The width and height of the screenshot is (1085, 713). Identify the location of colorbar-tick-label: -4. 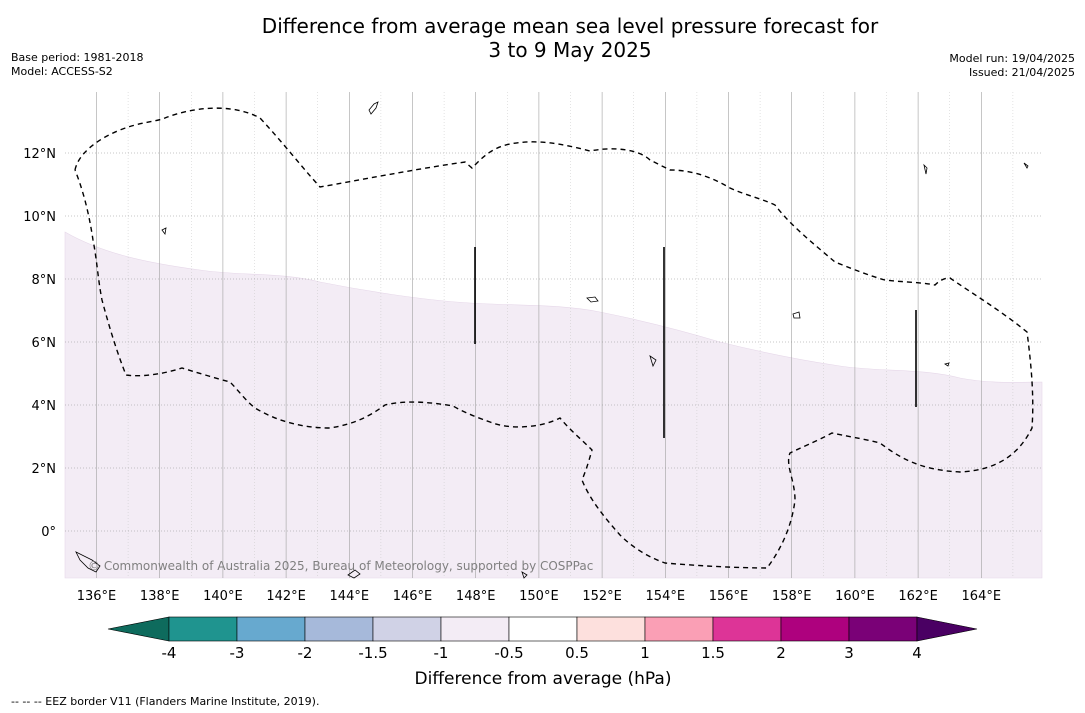
(169, 653).